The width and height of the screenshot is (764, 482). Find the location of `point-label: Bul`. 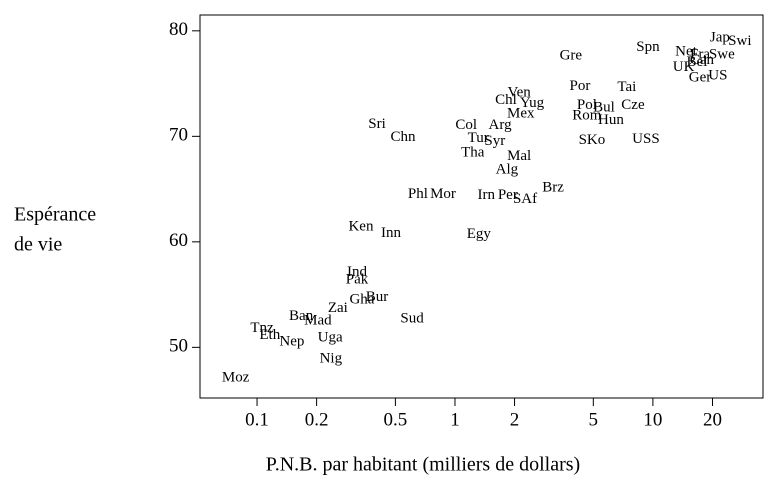

point-label: Bul is located at coordinates (604, 107).